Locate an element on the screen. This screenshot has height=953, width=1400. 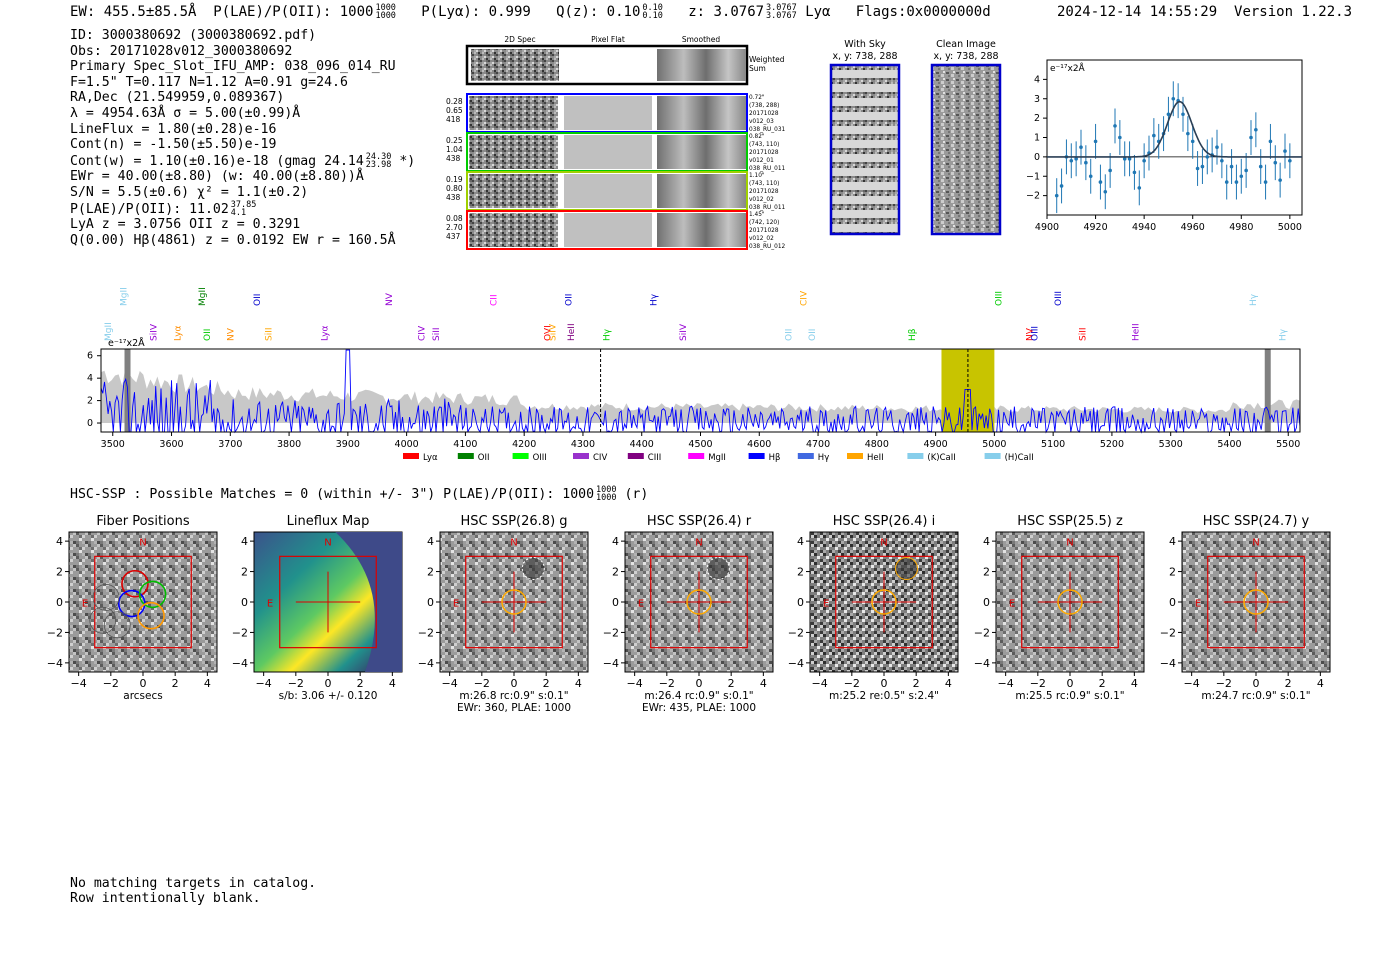
spectrum-line-label: OIII is located at coordinates (1035, 333).